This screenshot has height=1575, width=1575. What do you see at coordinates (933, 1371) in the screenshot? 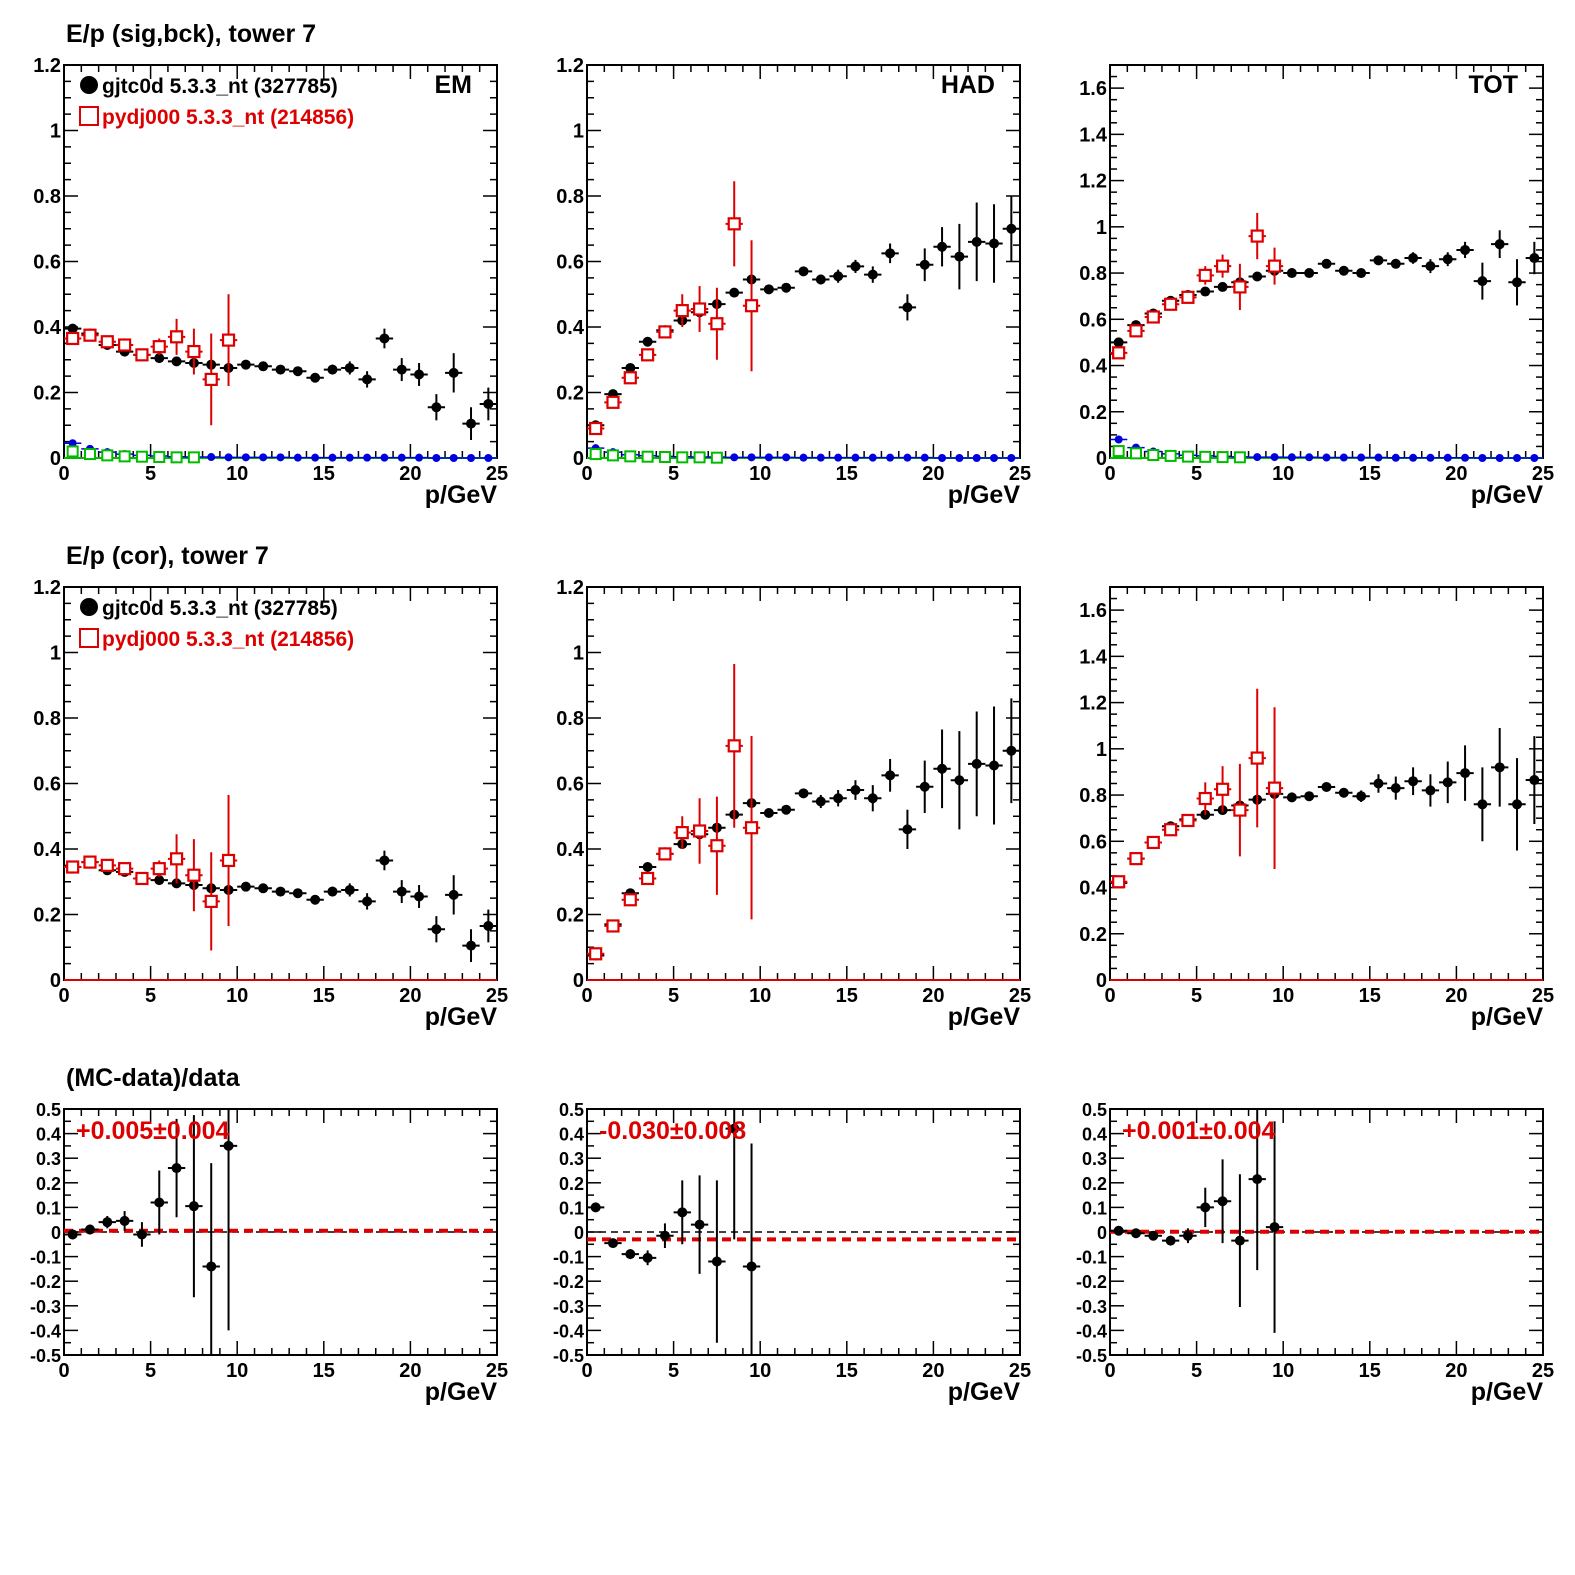
I see `x-tick-label: 20` at bounding box center [933, 1371].